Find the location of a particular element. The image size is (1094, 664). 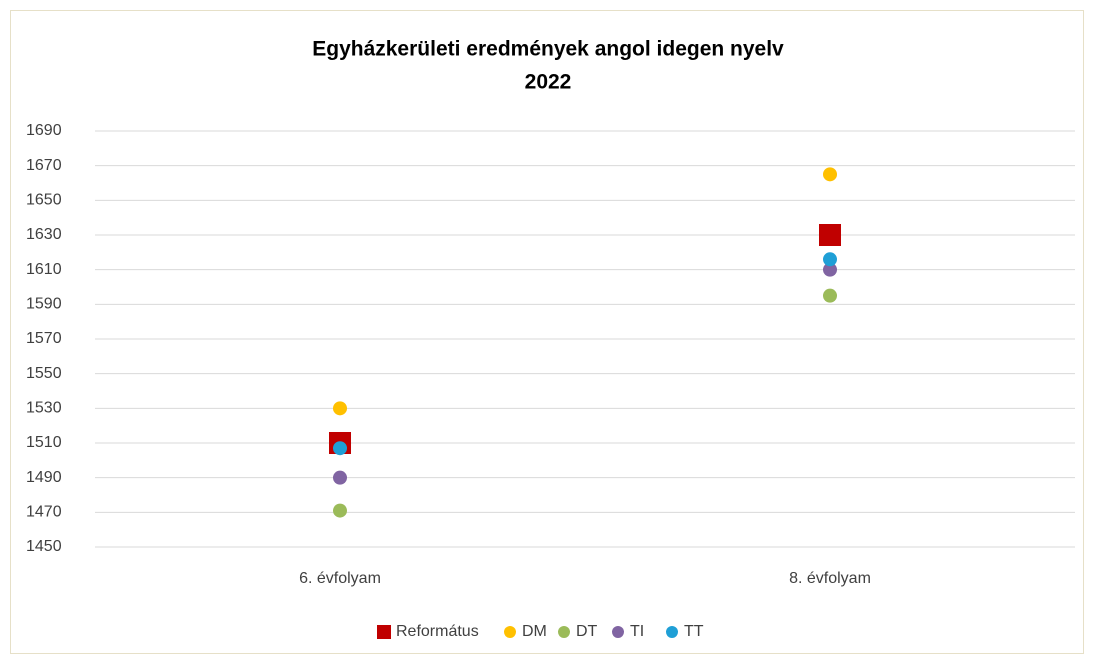

y-tick-label: 1630 is located at coordinates (44, 234).